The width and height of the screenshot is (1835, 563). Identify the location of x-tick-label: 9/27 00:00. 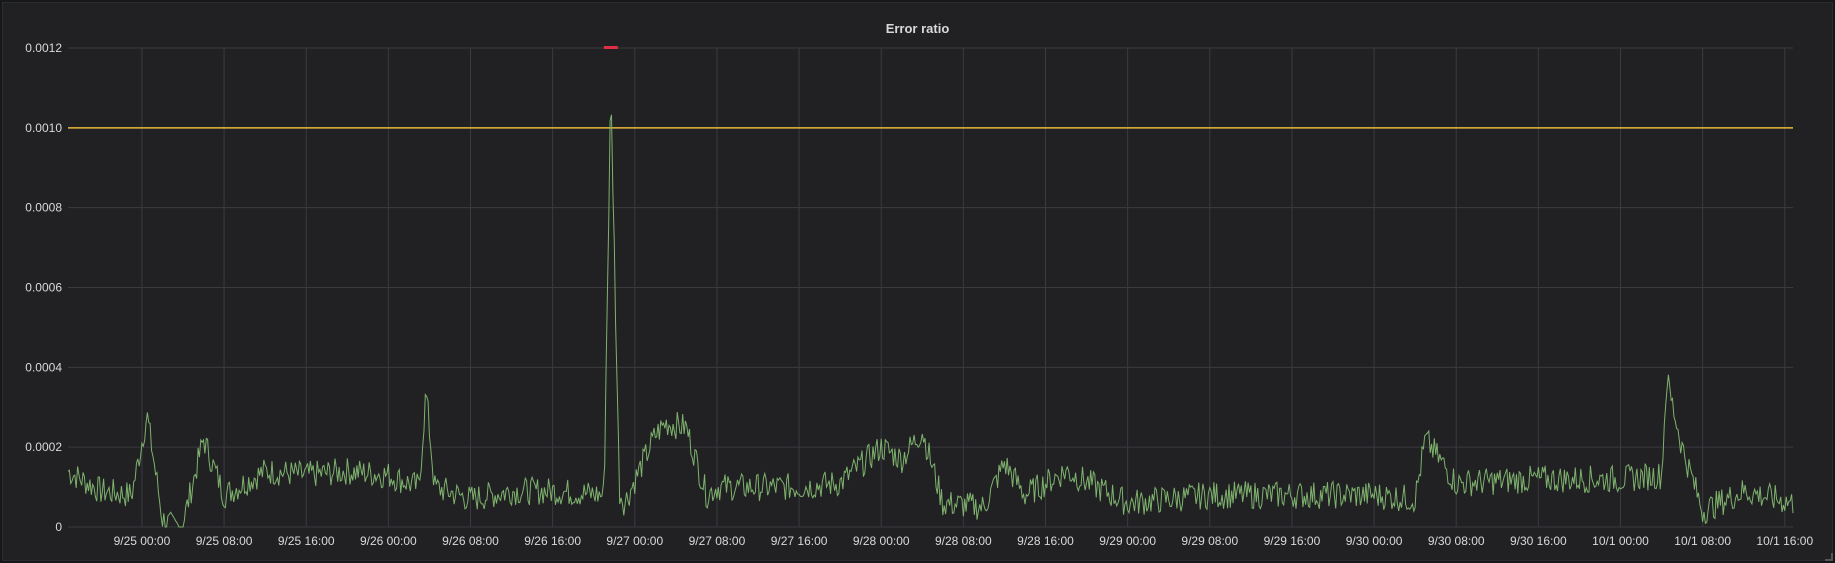
(634, 541).